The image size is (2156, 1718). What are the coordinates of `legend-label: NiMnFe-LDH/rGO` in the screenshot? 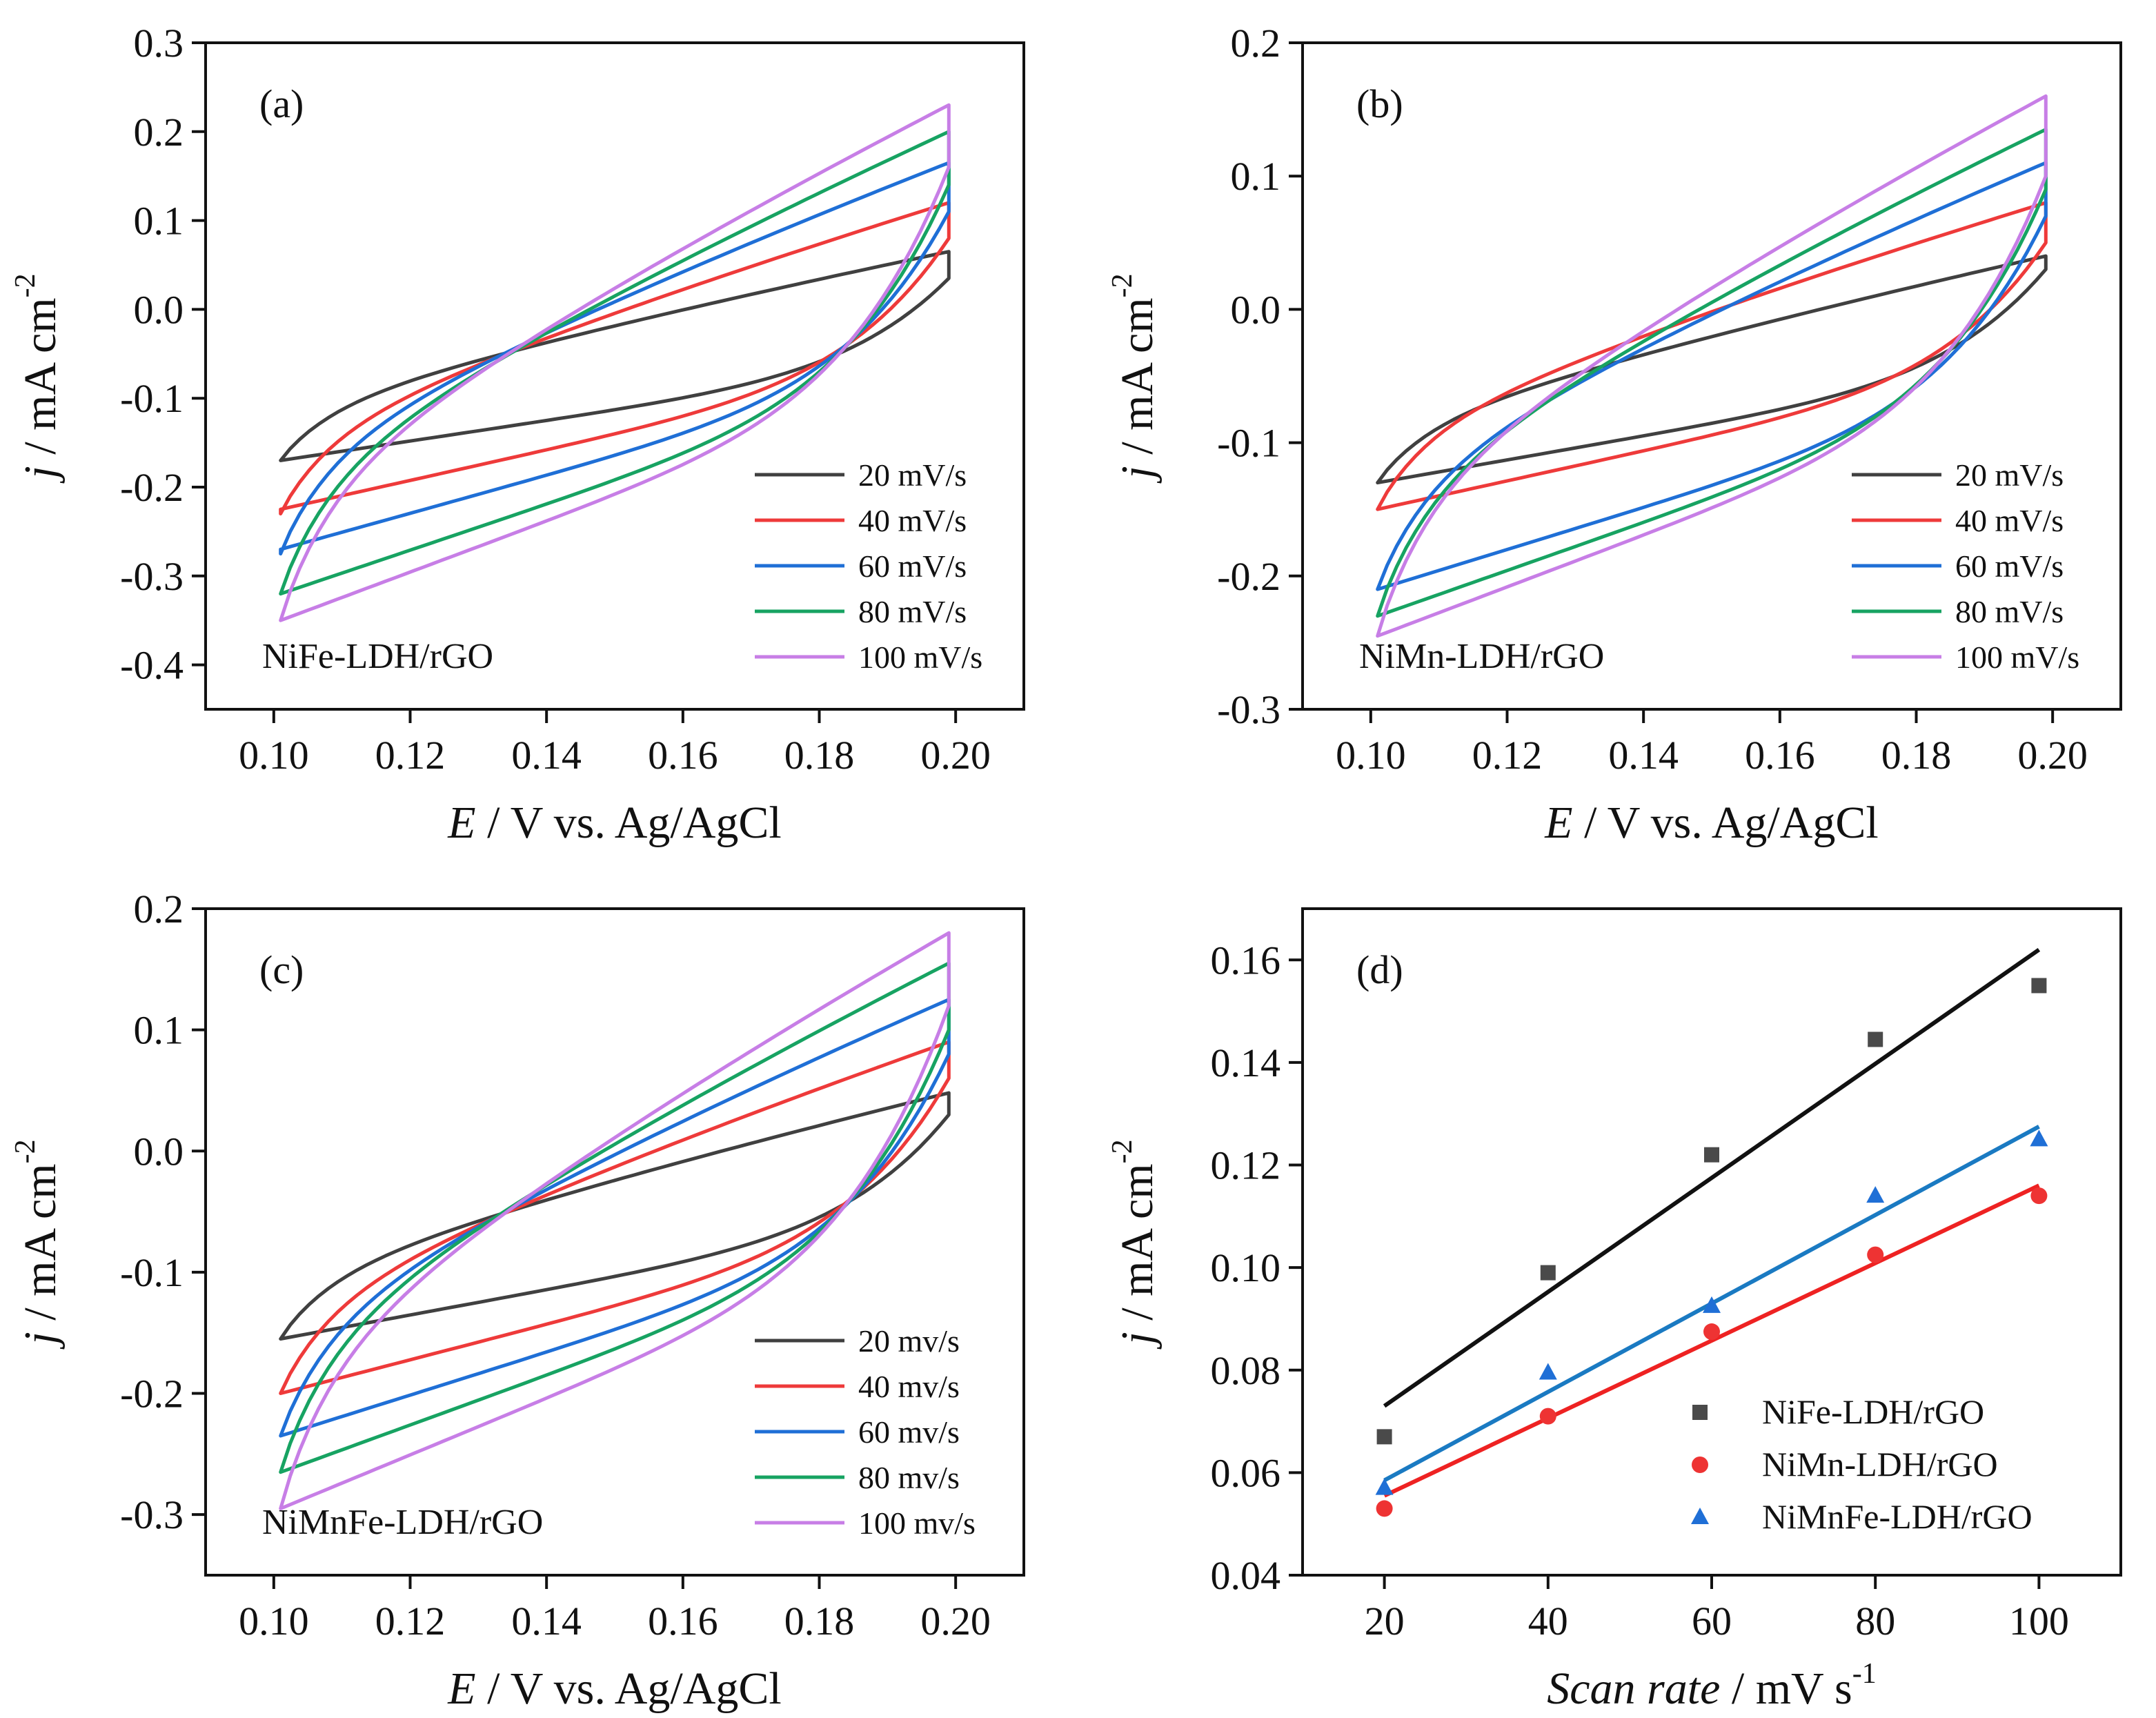 It's located at (1898, 1517).